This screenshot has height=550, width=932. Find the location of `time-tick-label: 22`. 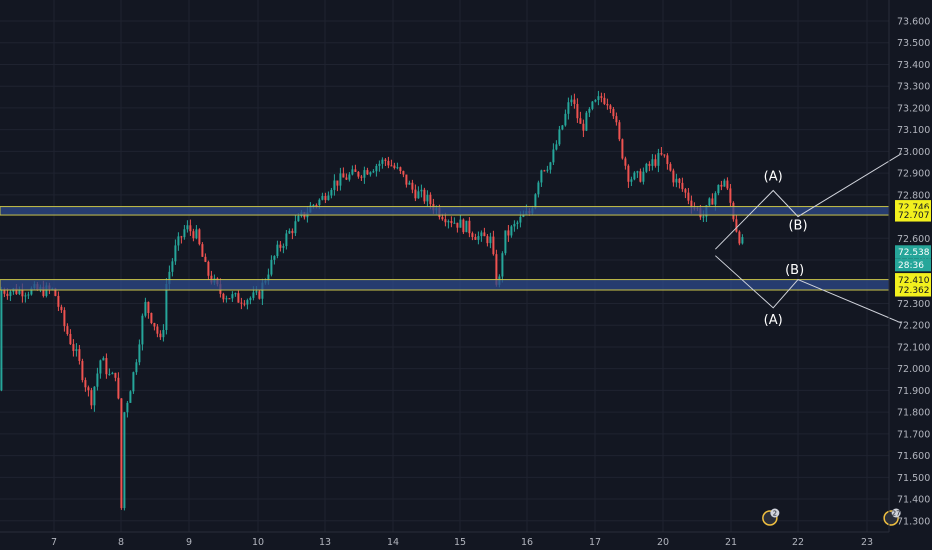

time-tick-label: 22 is located at coordinates (798, 542).